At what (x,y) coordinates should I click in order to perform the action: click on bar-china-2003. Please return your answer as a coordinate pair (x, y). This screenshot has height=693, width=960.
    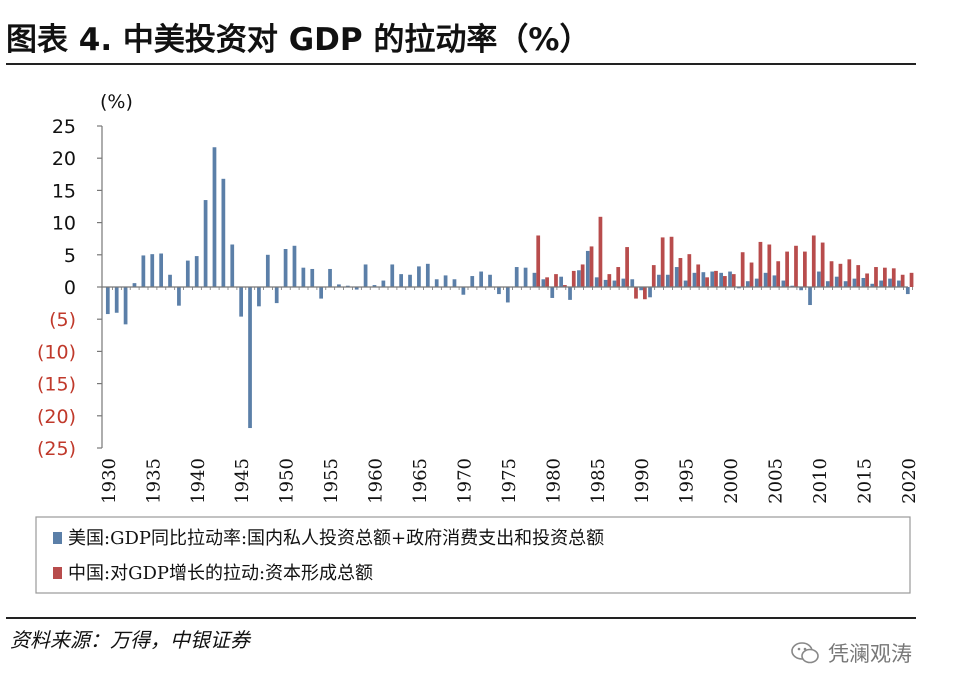
    Looking at the image, I should click on (760, 264).